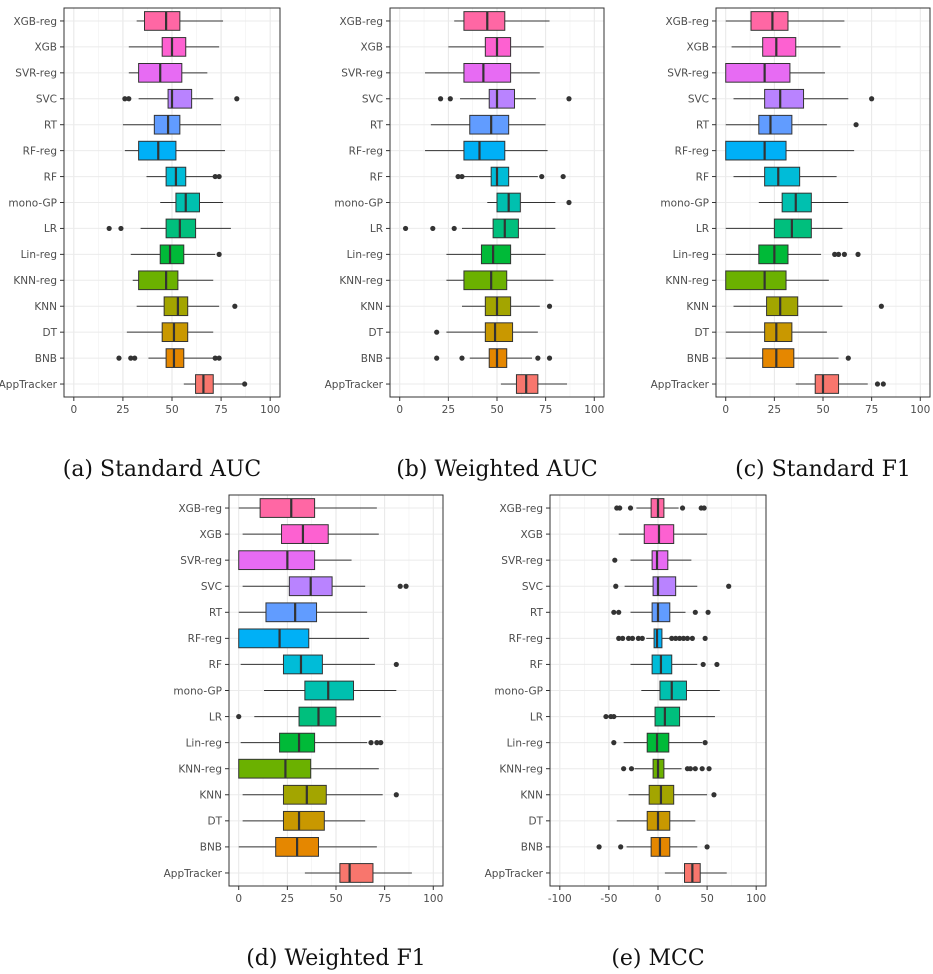  Describe the element at coordinates (785, 21) in the screenshot. I see `box-XGB-reg` at that location.